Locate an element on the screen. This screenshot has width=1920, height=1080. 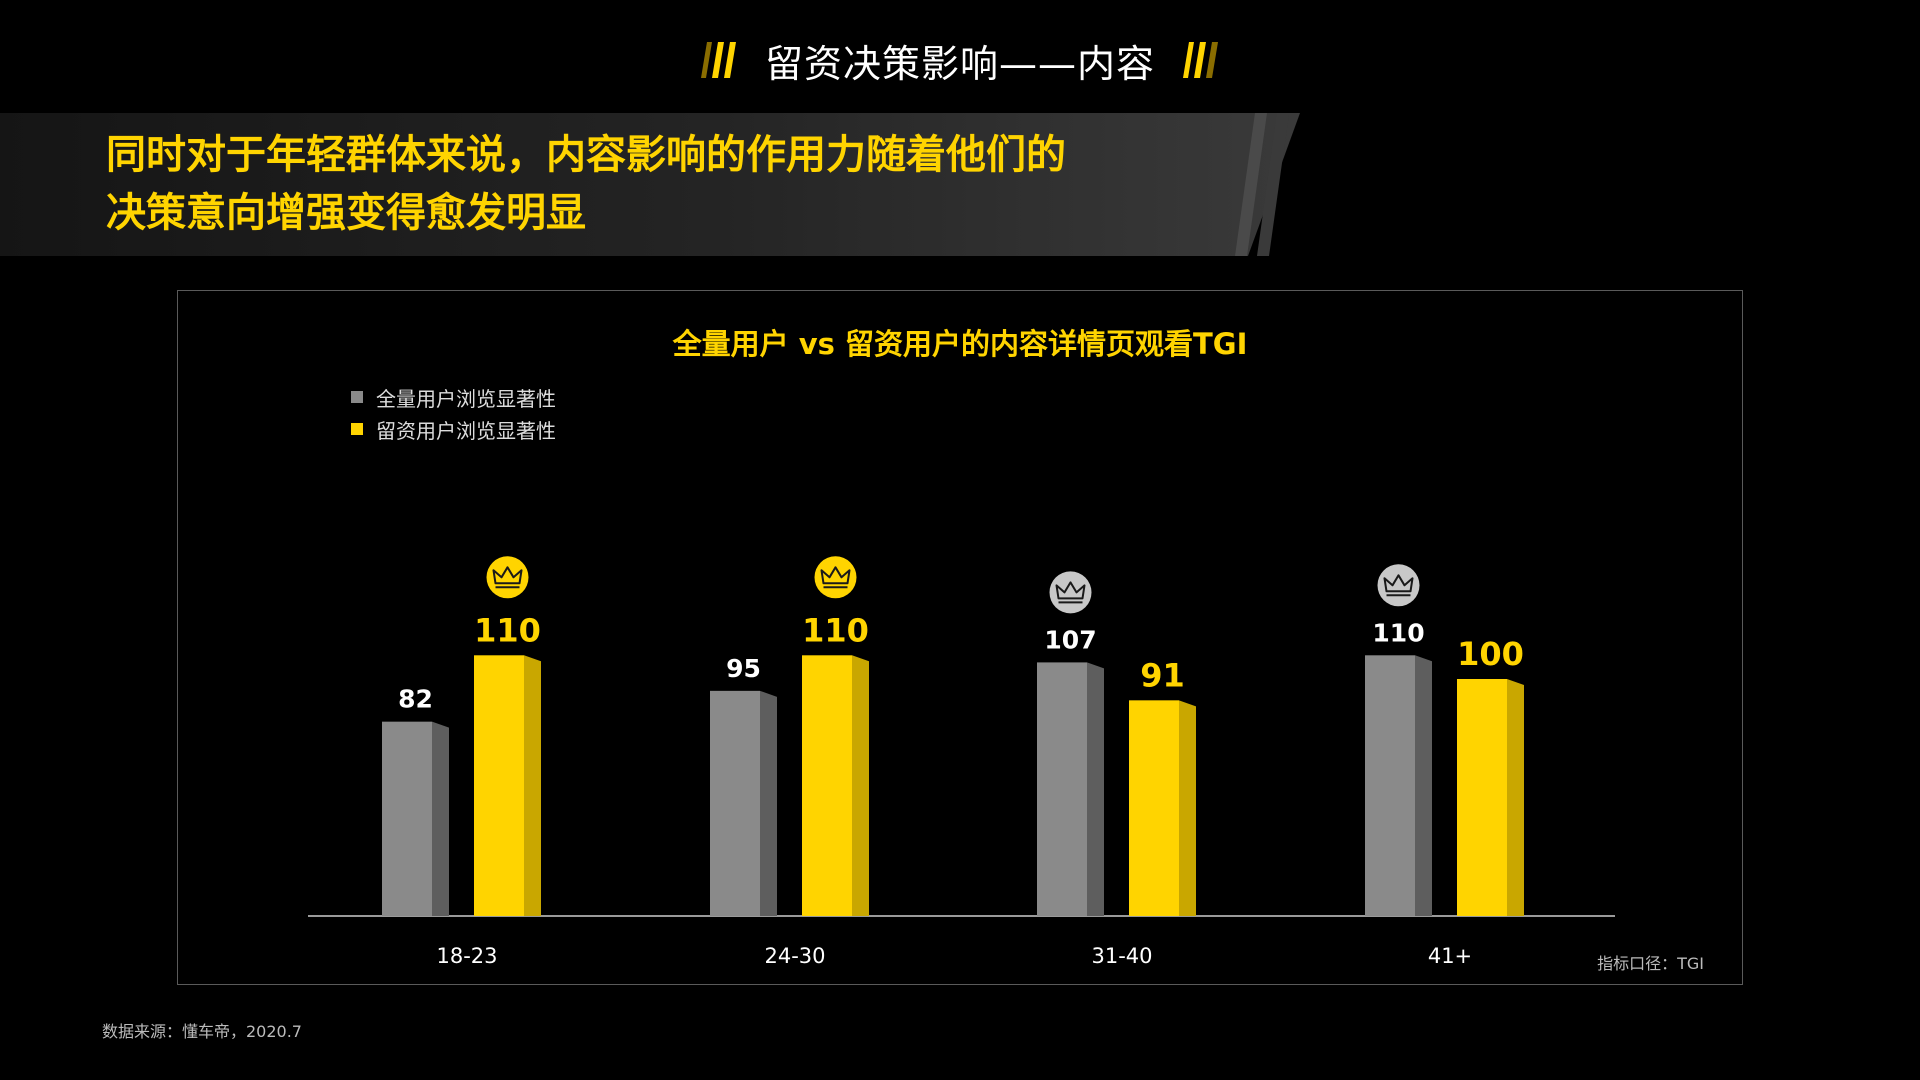
stripes-right-icon is located at coordinates (1200, 60).